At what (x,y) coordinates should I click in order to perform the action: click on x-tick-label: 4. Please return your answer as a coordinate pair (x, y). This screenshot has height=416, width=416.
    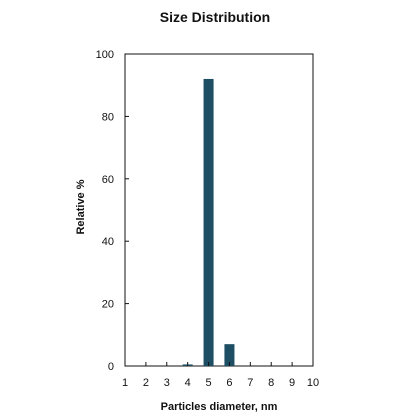
    Looking at the image, I should click on (188, 383).